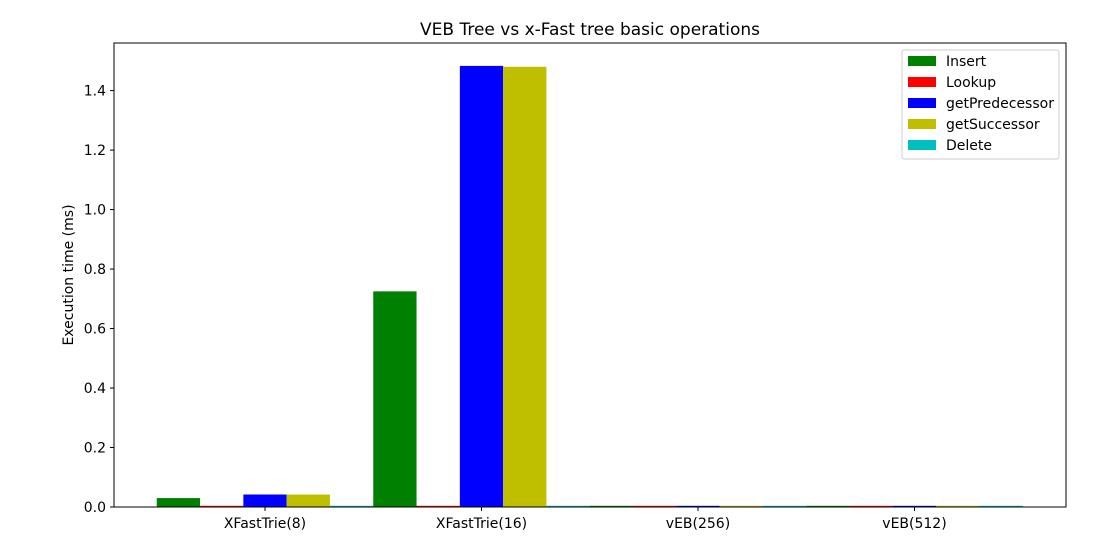  I want to click on x-tick-label: XFastTrie(8), so click(265, 524).